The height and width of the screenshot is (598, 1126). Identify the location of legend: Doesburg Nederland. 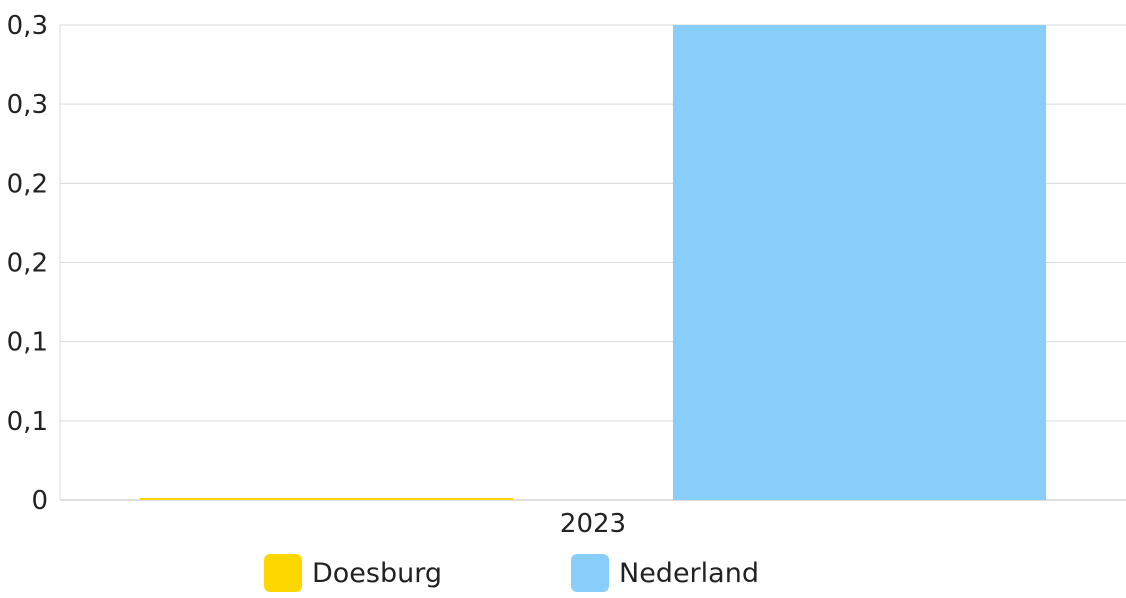
(563, 573).